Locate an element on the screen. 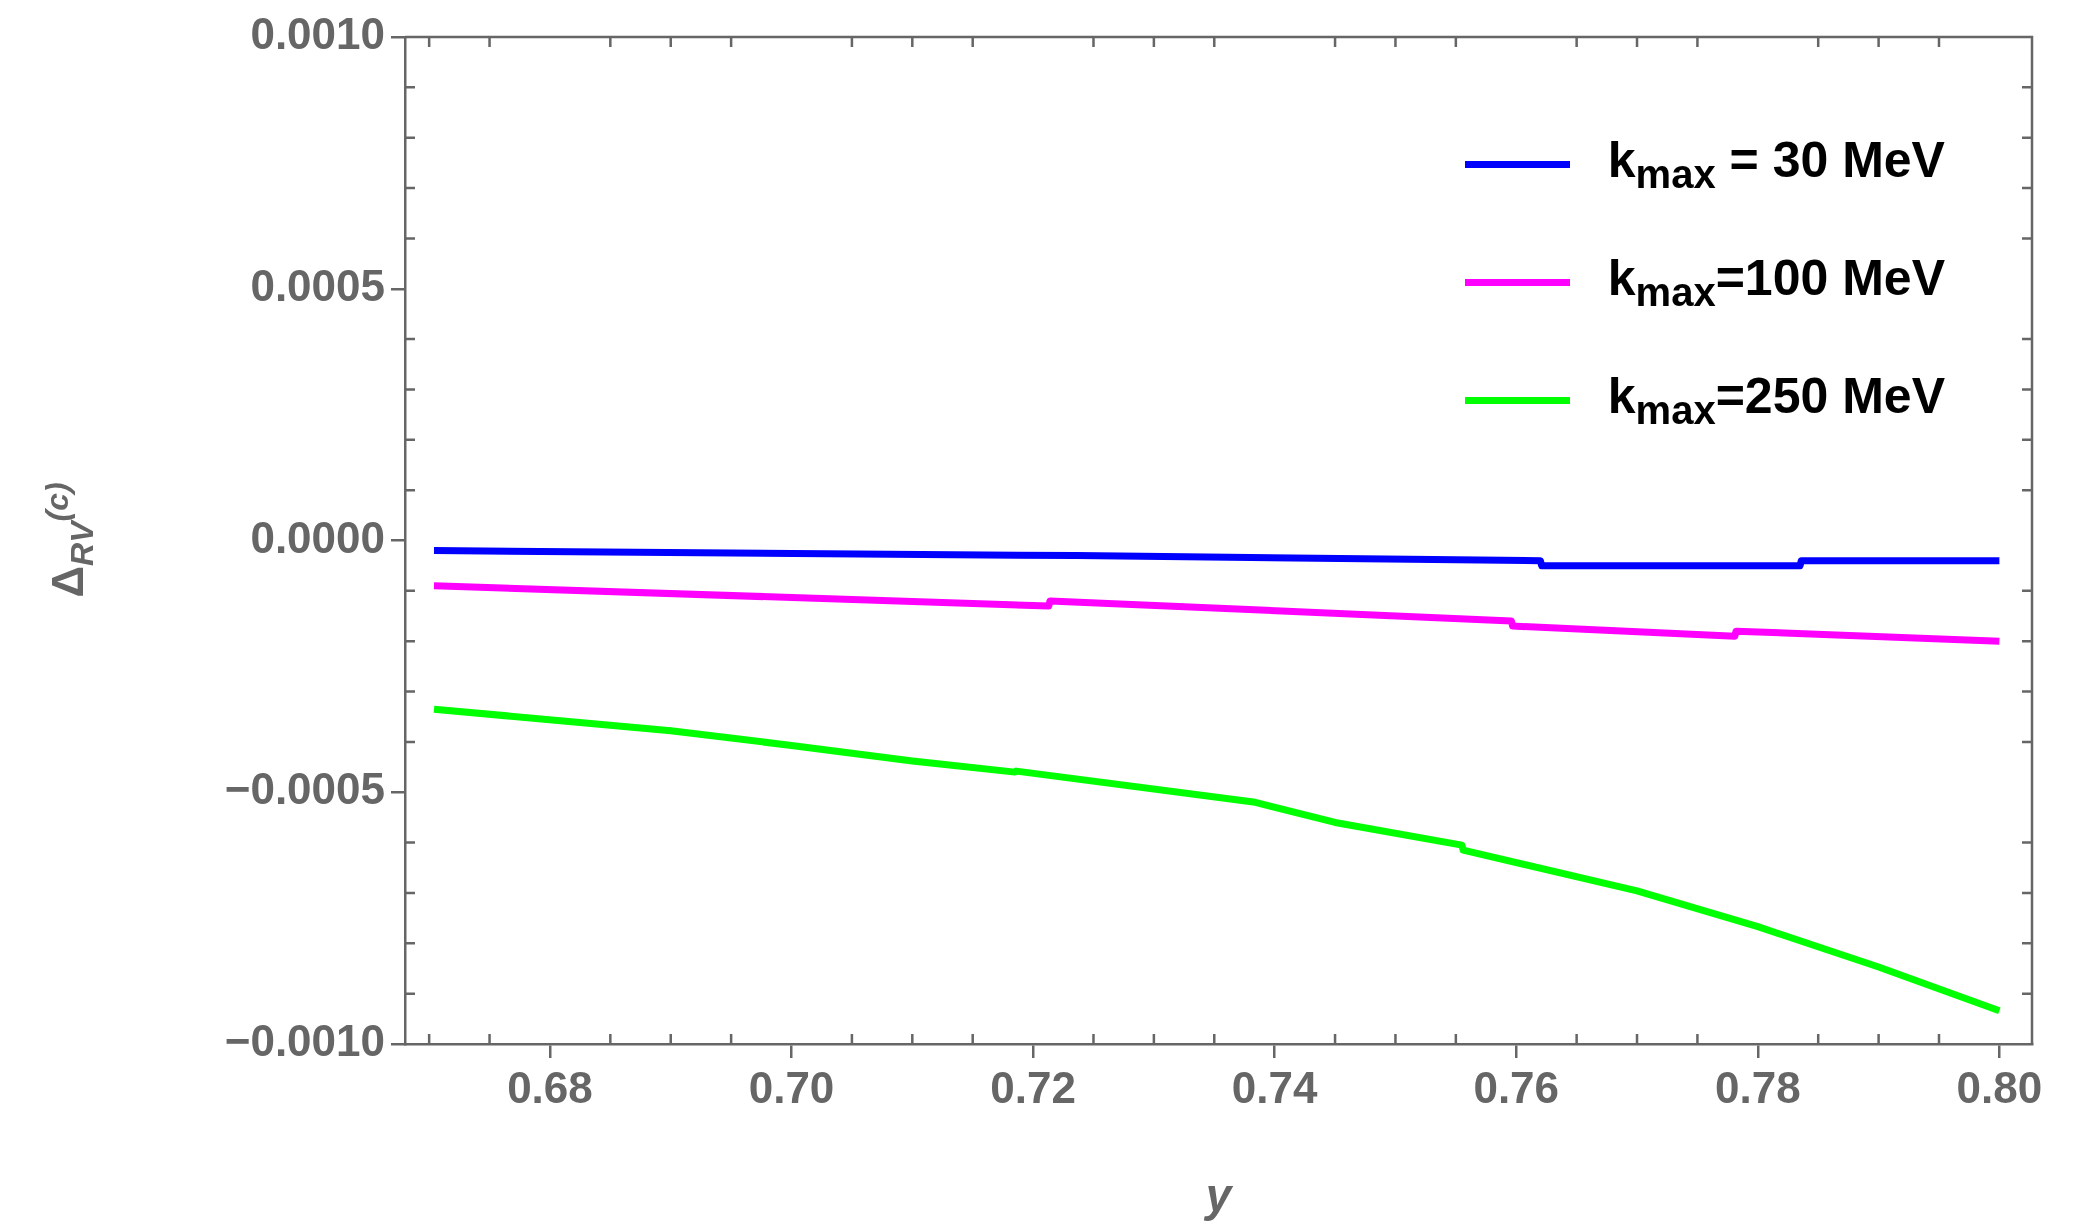 This screenshot has width=2085, height=1230. x-tick-label: 0.80 is located at coordinates (1999, 1087).